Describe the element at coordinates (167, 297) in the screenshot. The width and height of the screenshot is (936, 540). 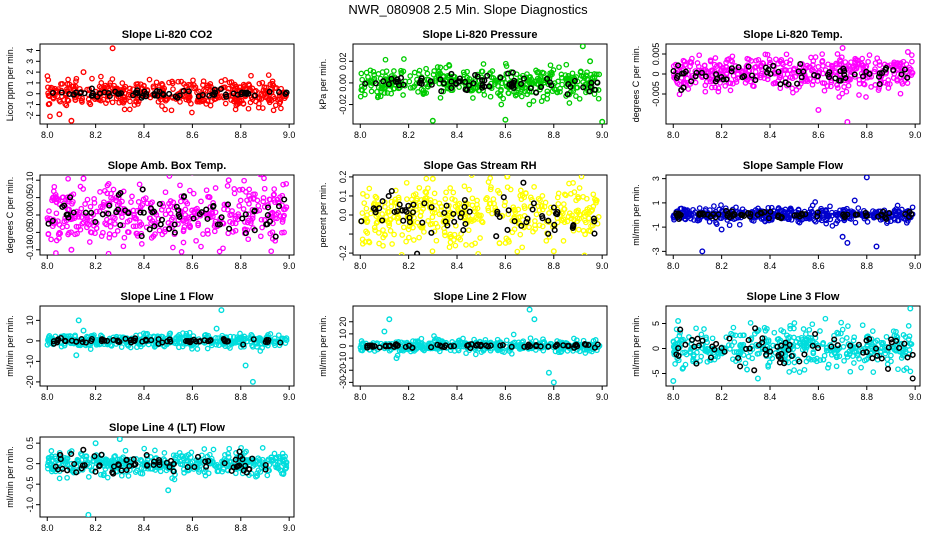
I see `panel-title: Slope Line 1 Flow` at that location.